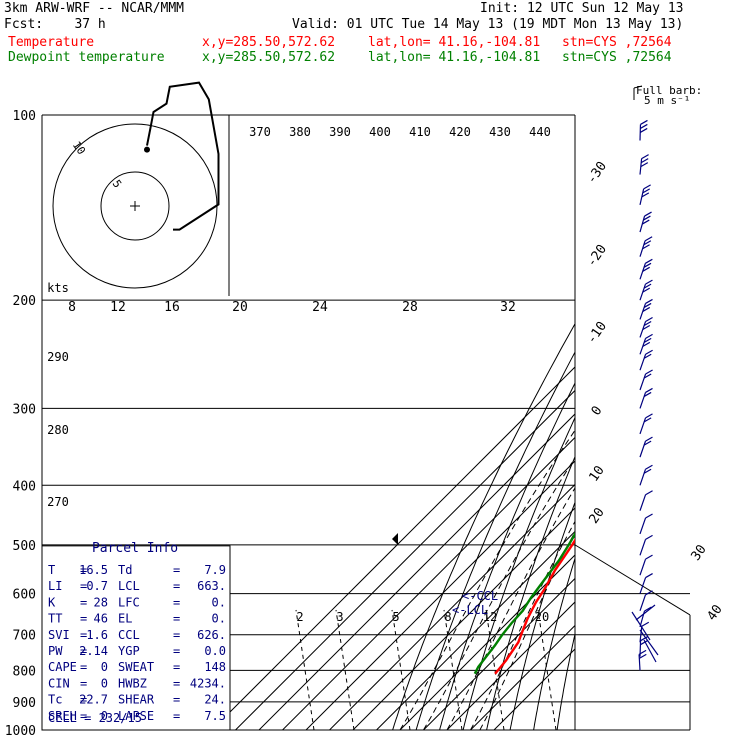 This screenshot has width=740, height=740. What do you see at coordinates (135, 548) in the screenshot?
I see `parcel-info-title: Parcel Info` at bounding box center [135, 548].